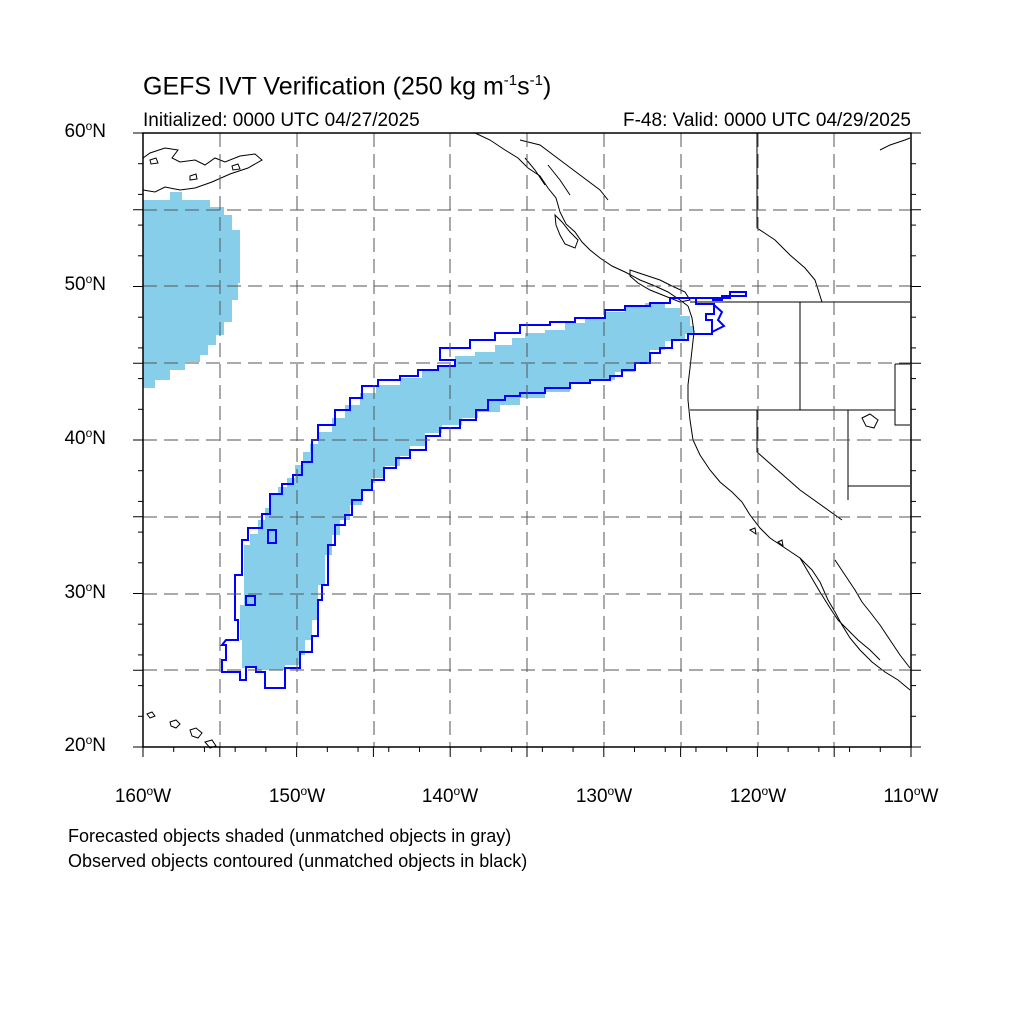  What do you see at coordinates (855, 613) in the screenshot?
I see `baja-peninsula` at bounding box center [855, 613].